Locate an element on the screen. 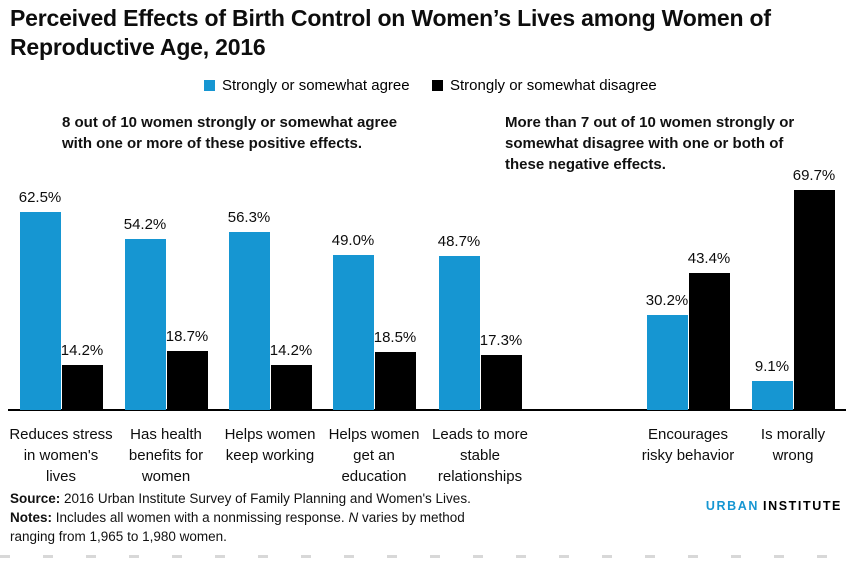  notes-line-2: ranging from 1,965 to 1,980 women. is located at coordinates (240, 536).